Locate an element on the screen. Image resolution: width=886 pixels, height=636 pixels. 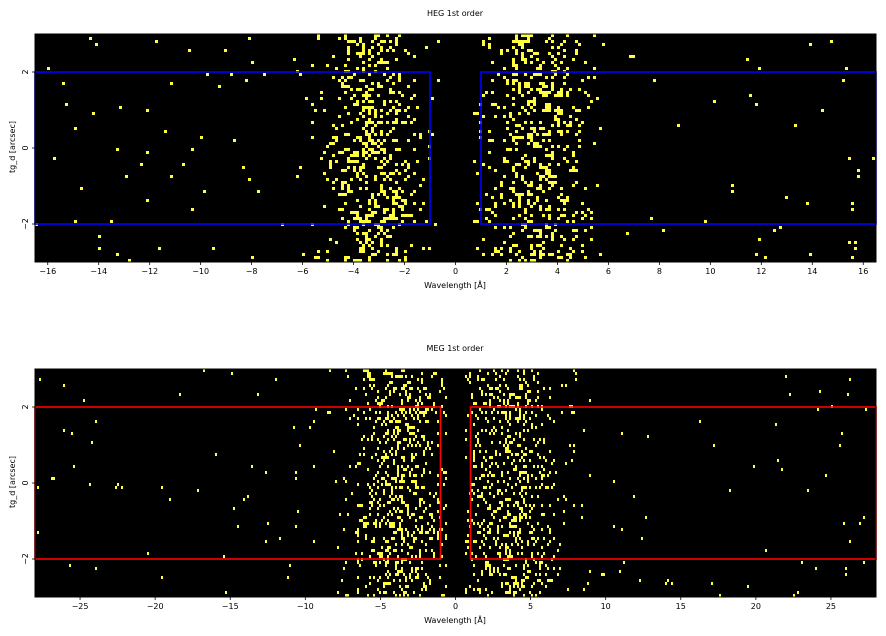
heg-ytick-label: −2 is located at coordinates (25, 224).